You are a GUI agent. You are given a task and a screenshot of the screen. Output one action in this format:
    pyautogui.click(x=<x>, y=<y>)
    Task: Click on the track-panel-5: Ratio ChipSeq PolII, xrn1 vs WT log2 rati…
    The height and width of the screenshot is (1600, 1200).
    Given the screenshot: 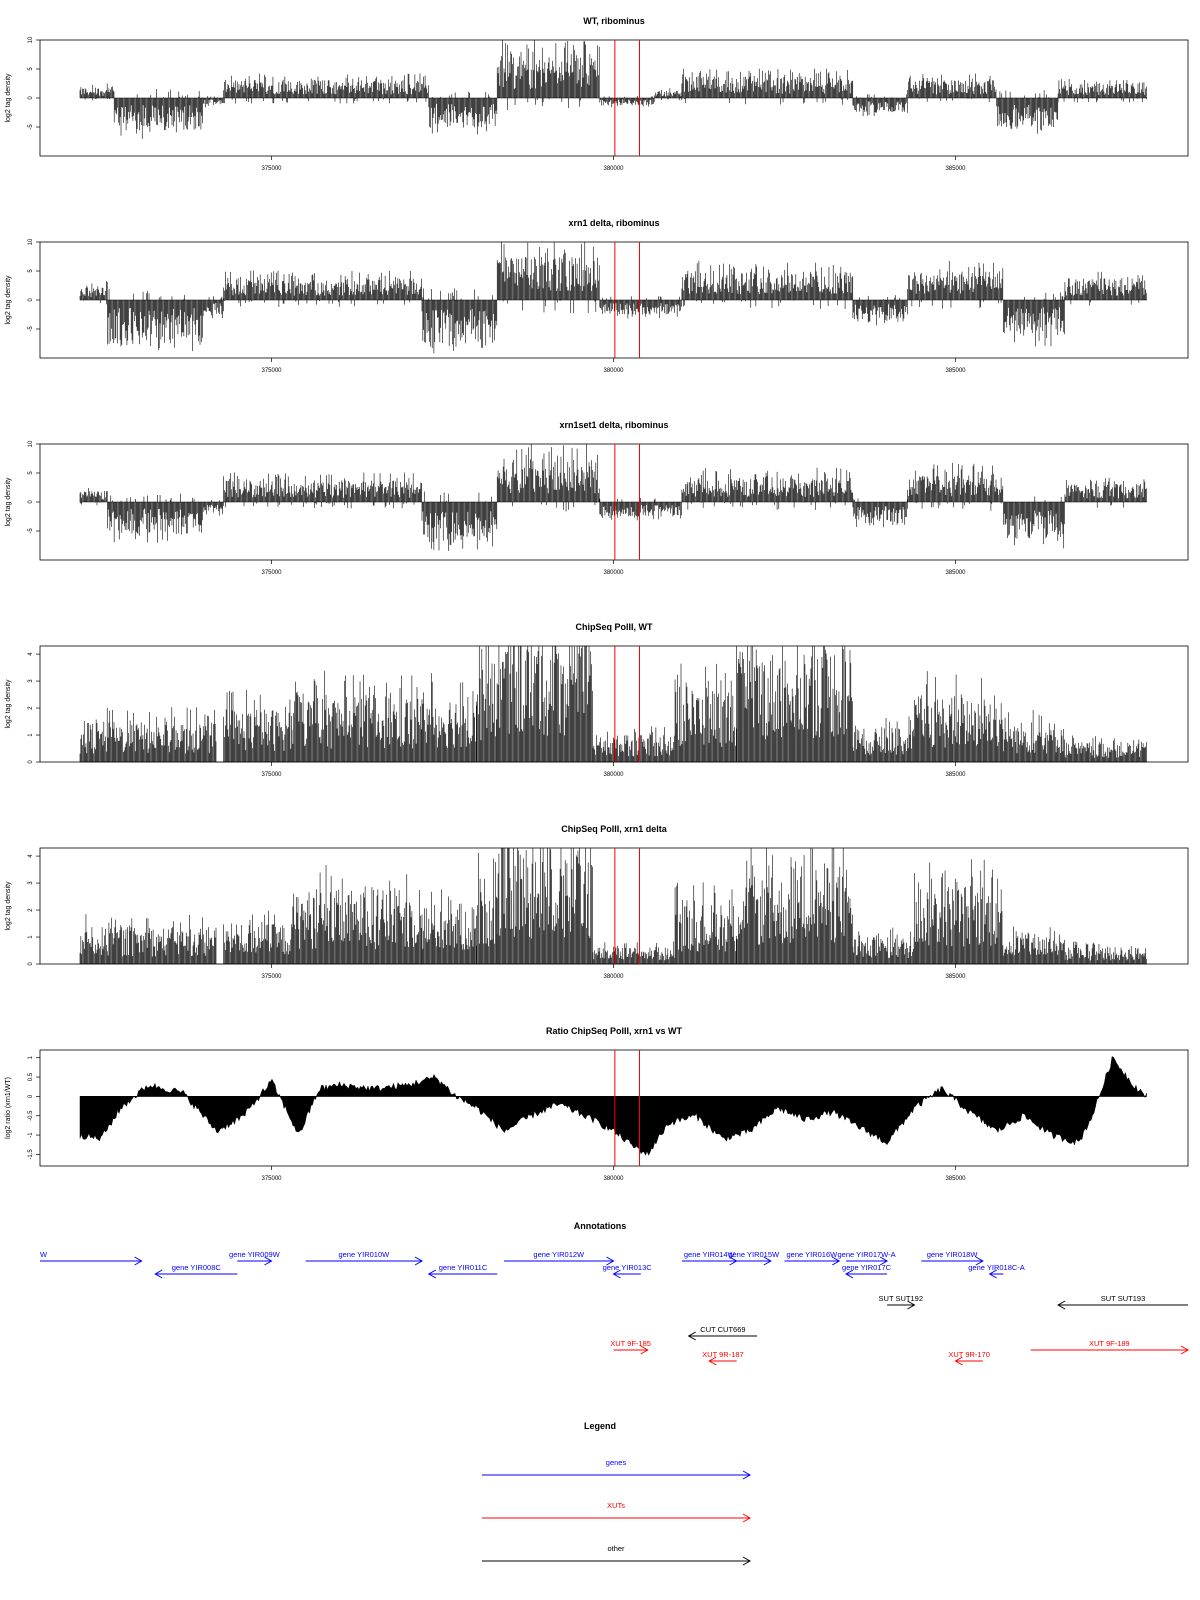 What is the action you would take?
    pyautogui.click(x=597, y=1104)
    